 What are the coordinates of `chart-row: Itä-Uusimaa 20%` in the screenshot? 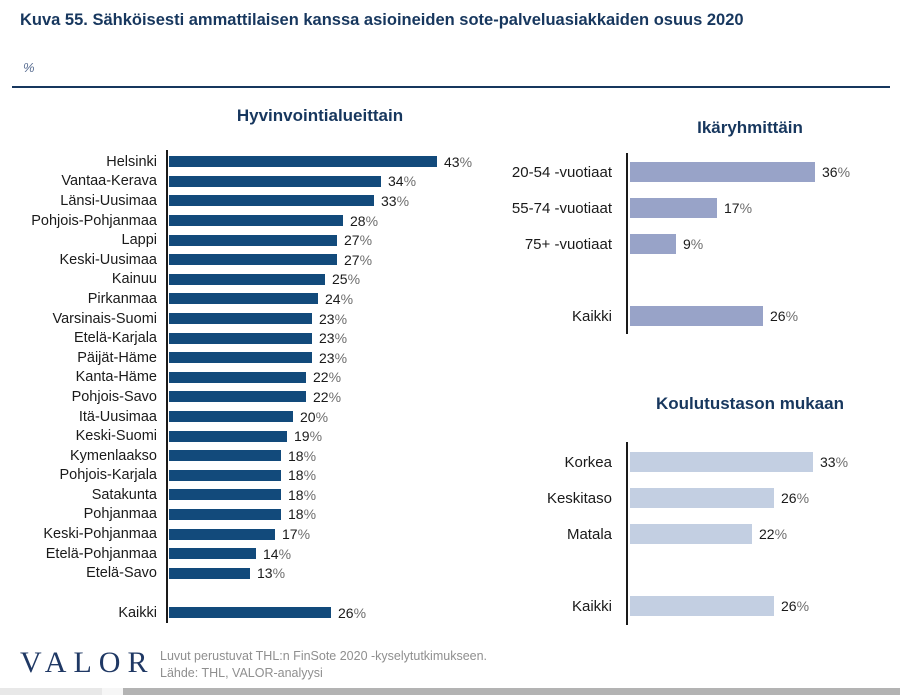 It's located at (235, 417).